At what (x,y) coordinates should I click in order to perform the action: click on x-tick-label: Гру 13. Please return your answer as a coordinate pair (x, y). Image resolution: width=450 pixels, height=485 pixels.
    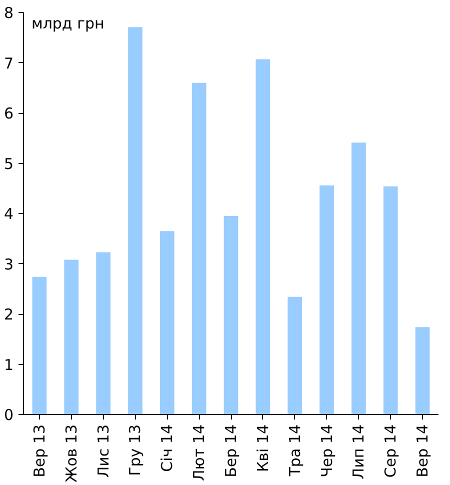
    Looking at the image, I should click on (135, 450).